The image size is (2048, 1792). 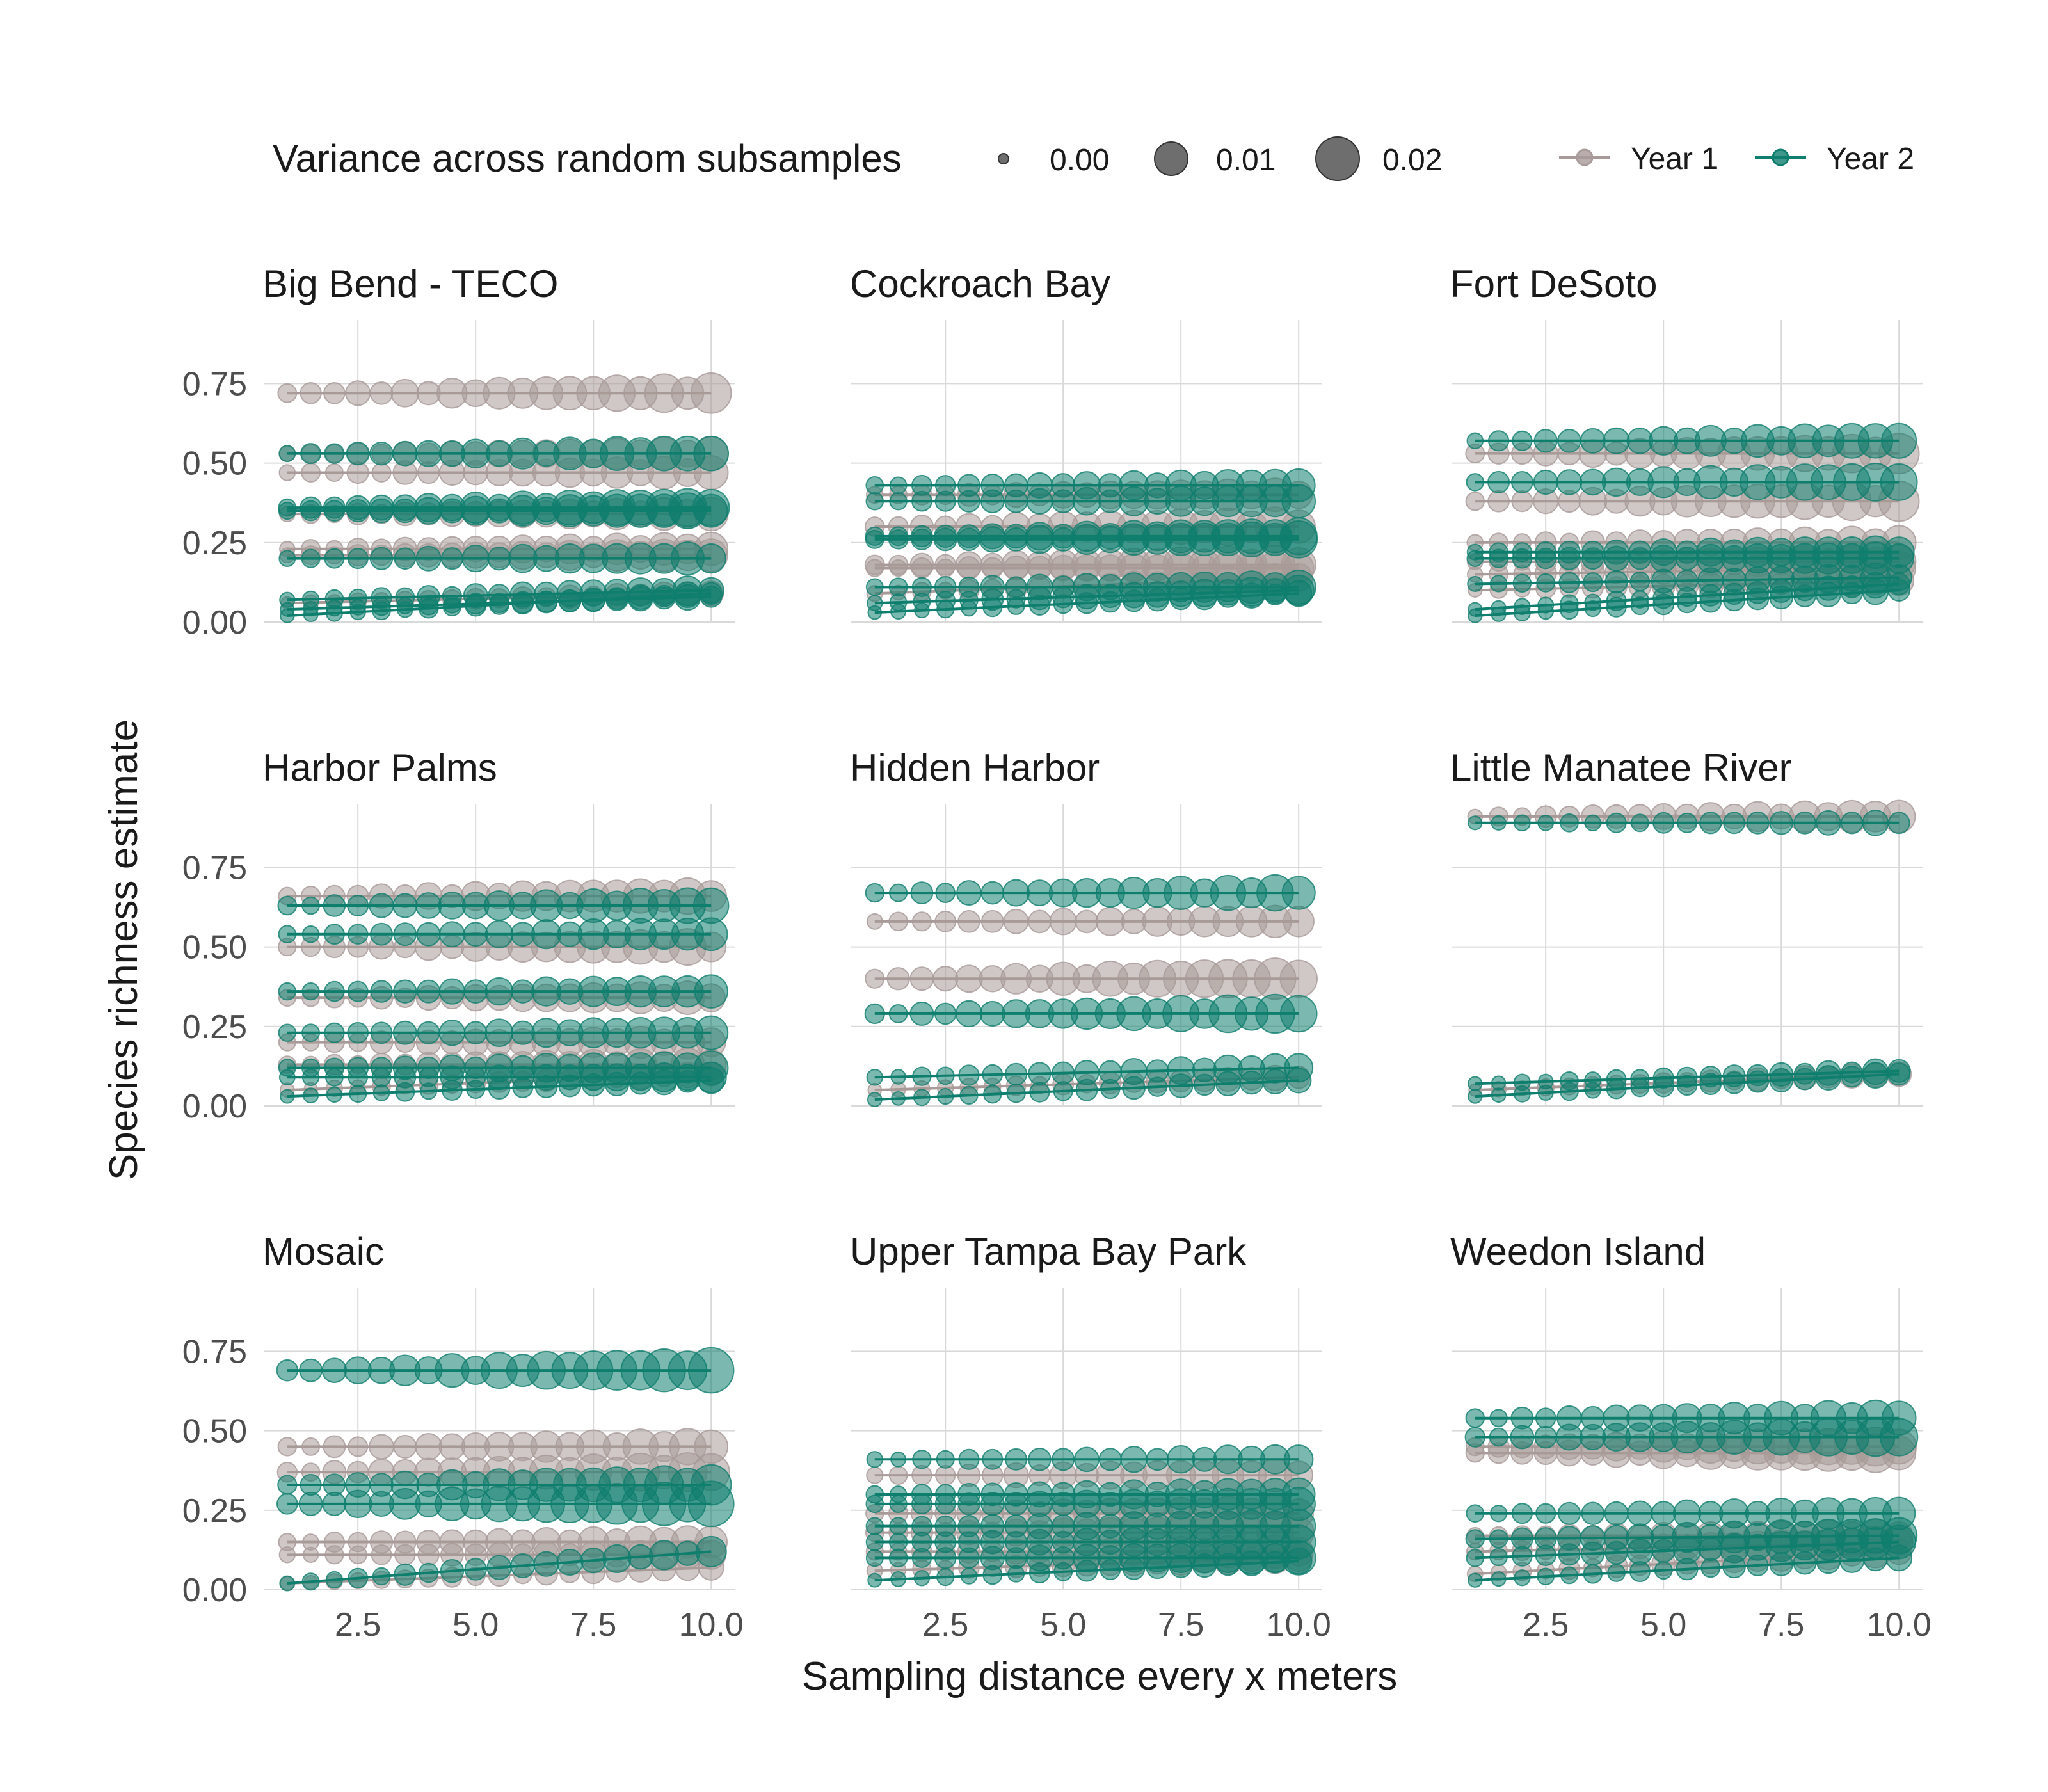 What do you see at coordinates (1086, 442) in the screenshot?
I see `facet-panel: Cockroach Bay` at bounding box center [1086, 442].